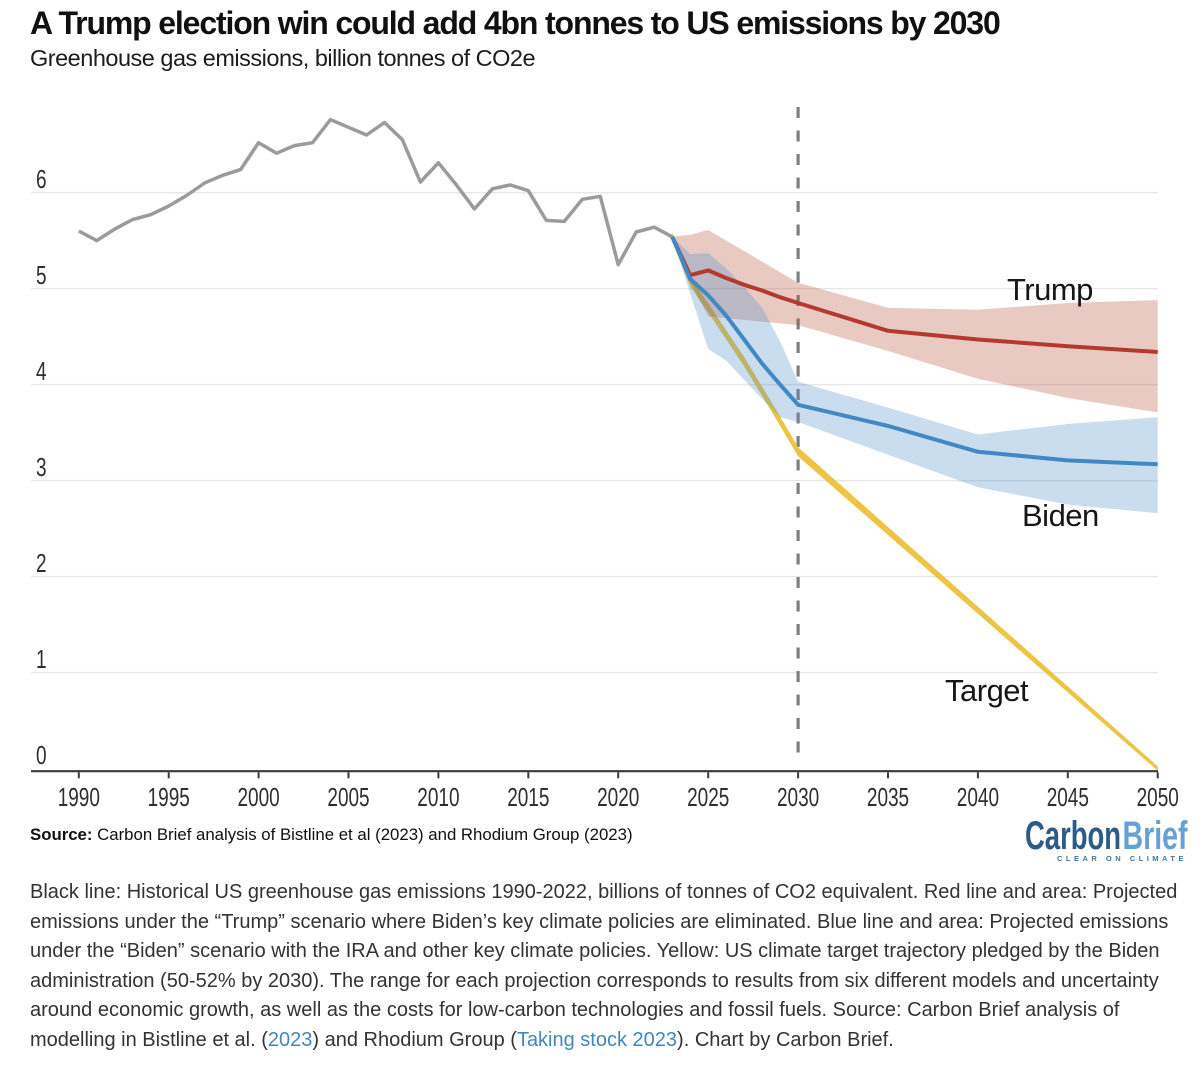 The image size is (1200, 1080). I want to click on svg-text: 3, so click(41, 467).